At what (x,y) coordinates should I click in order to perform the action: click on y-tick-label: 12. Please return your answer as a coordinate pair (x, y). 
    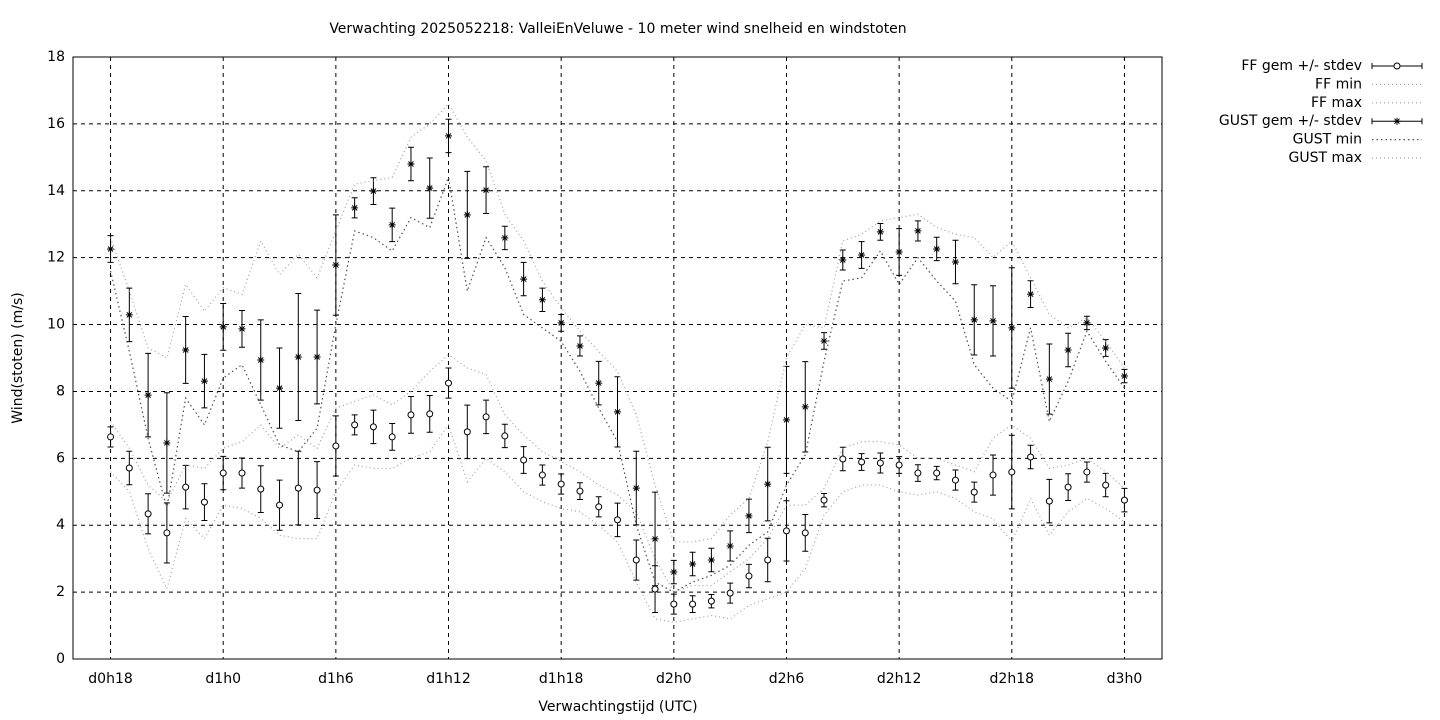
    Looking at the image, I should click on (56, 258).